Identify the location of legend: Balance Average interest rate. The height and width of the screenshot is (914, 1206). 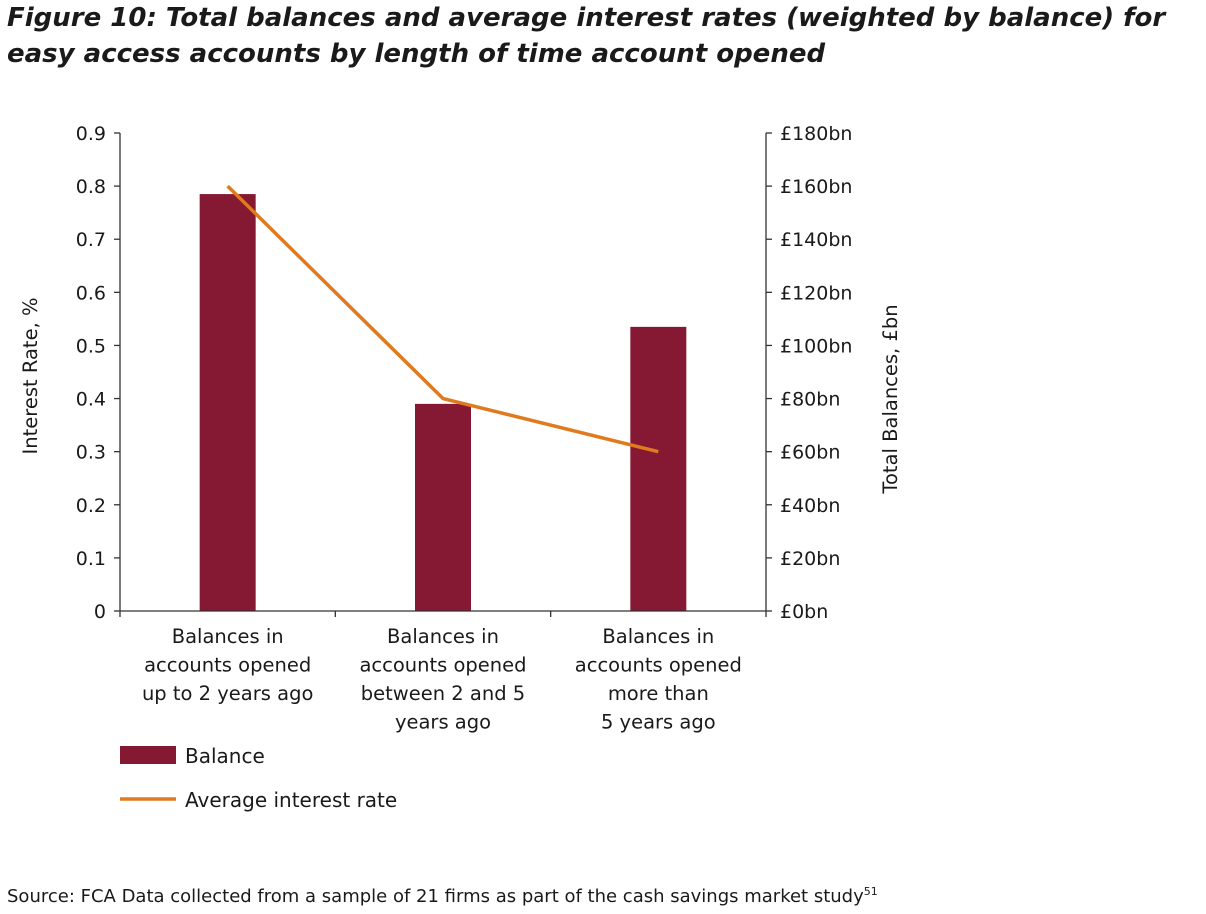
(258, 778).